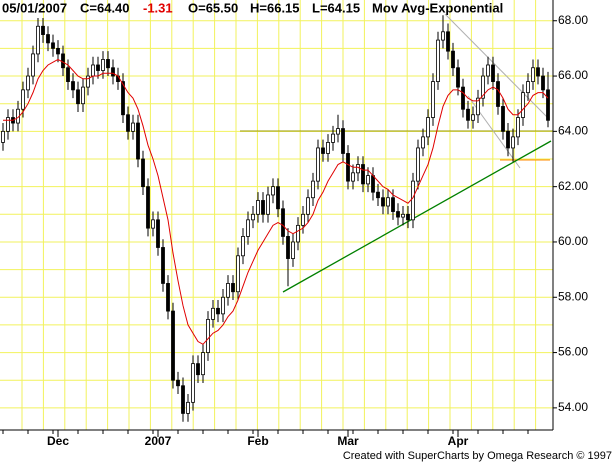  I want to click on x-tick-label: 2007, so click(158, 441).